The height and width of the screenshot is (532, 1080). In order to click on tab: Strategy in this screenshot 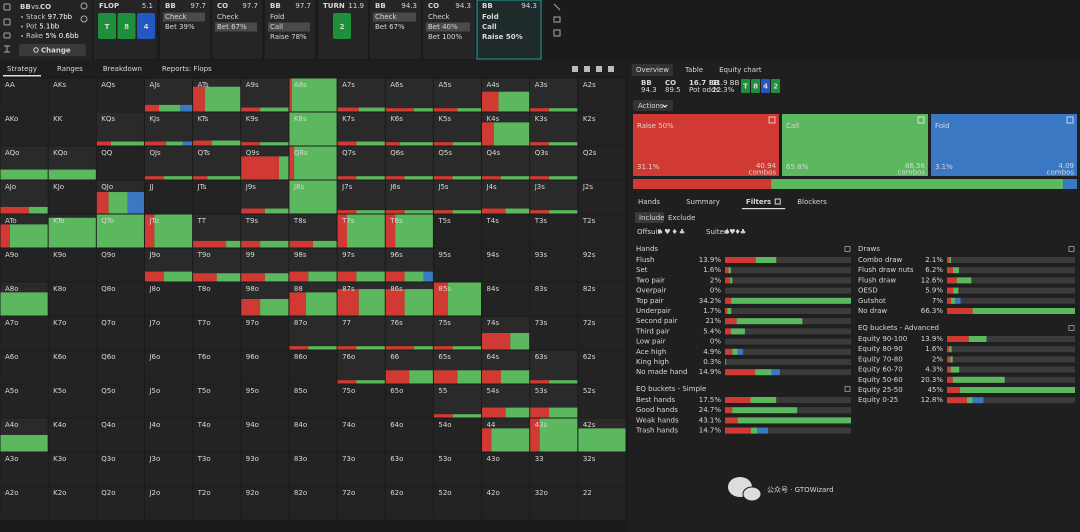, I will do `click(22, 69)`.